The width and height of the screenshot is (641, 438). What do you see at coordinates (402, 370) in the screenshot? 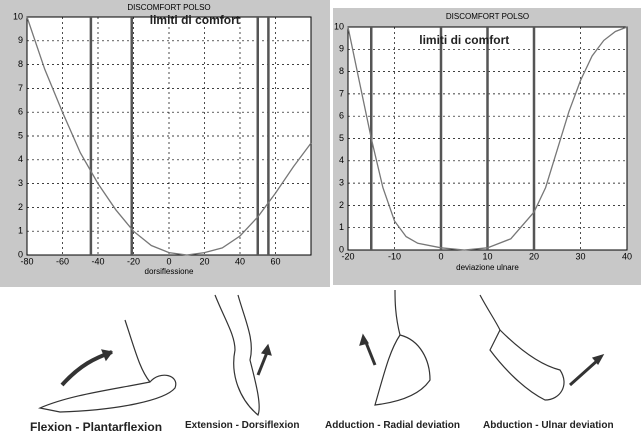
I see `hand-adduction` at bounding box center [402, 370].